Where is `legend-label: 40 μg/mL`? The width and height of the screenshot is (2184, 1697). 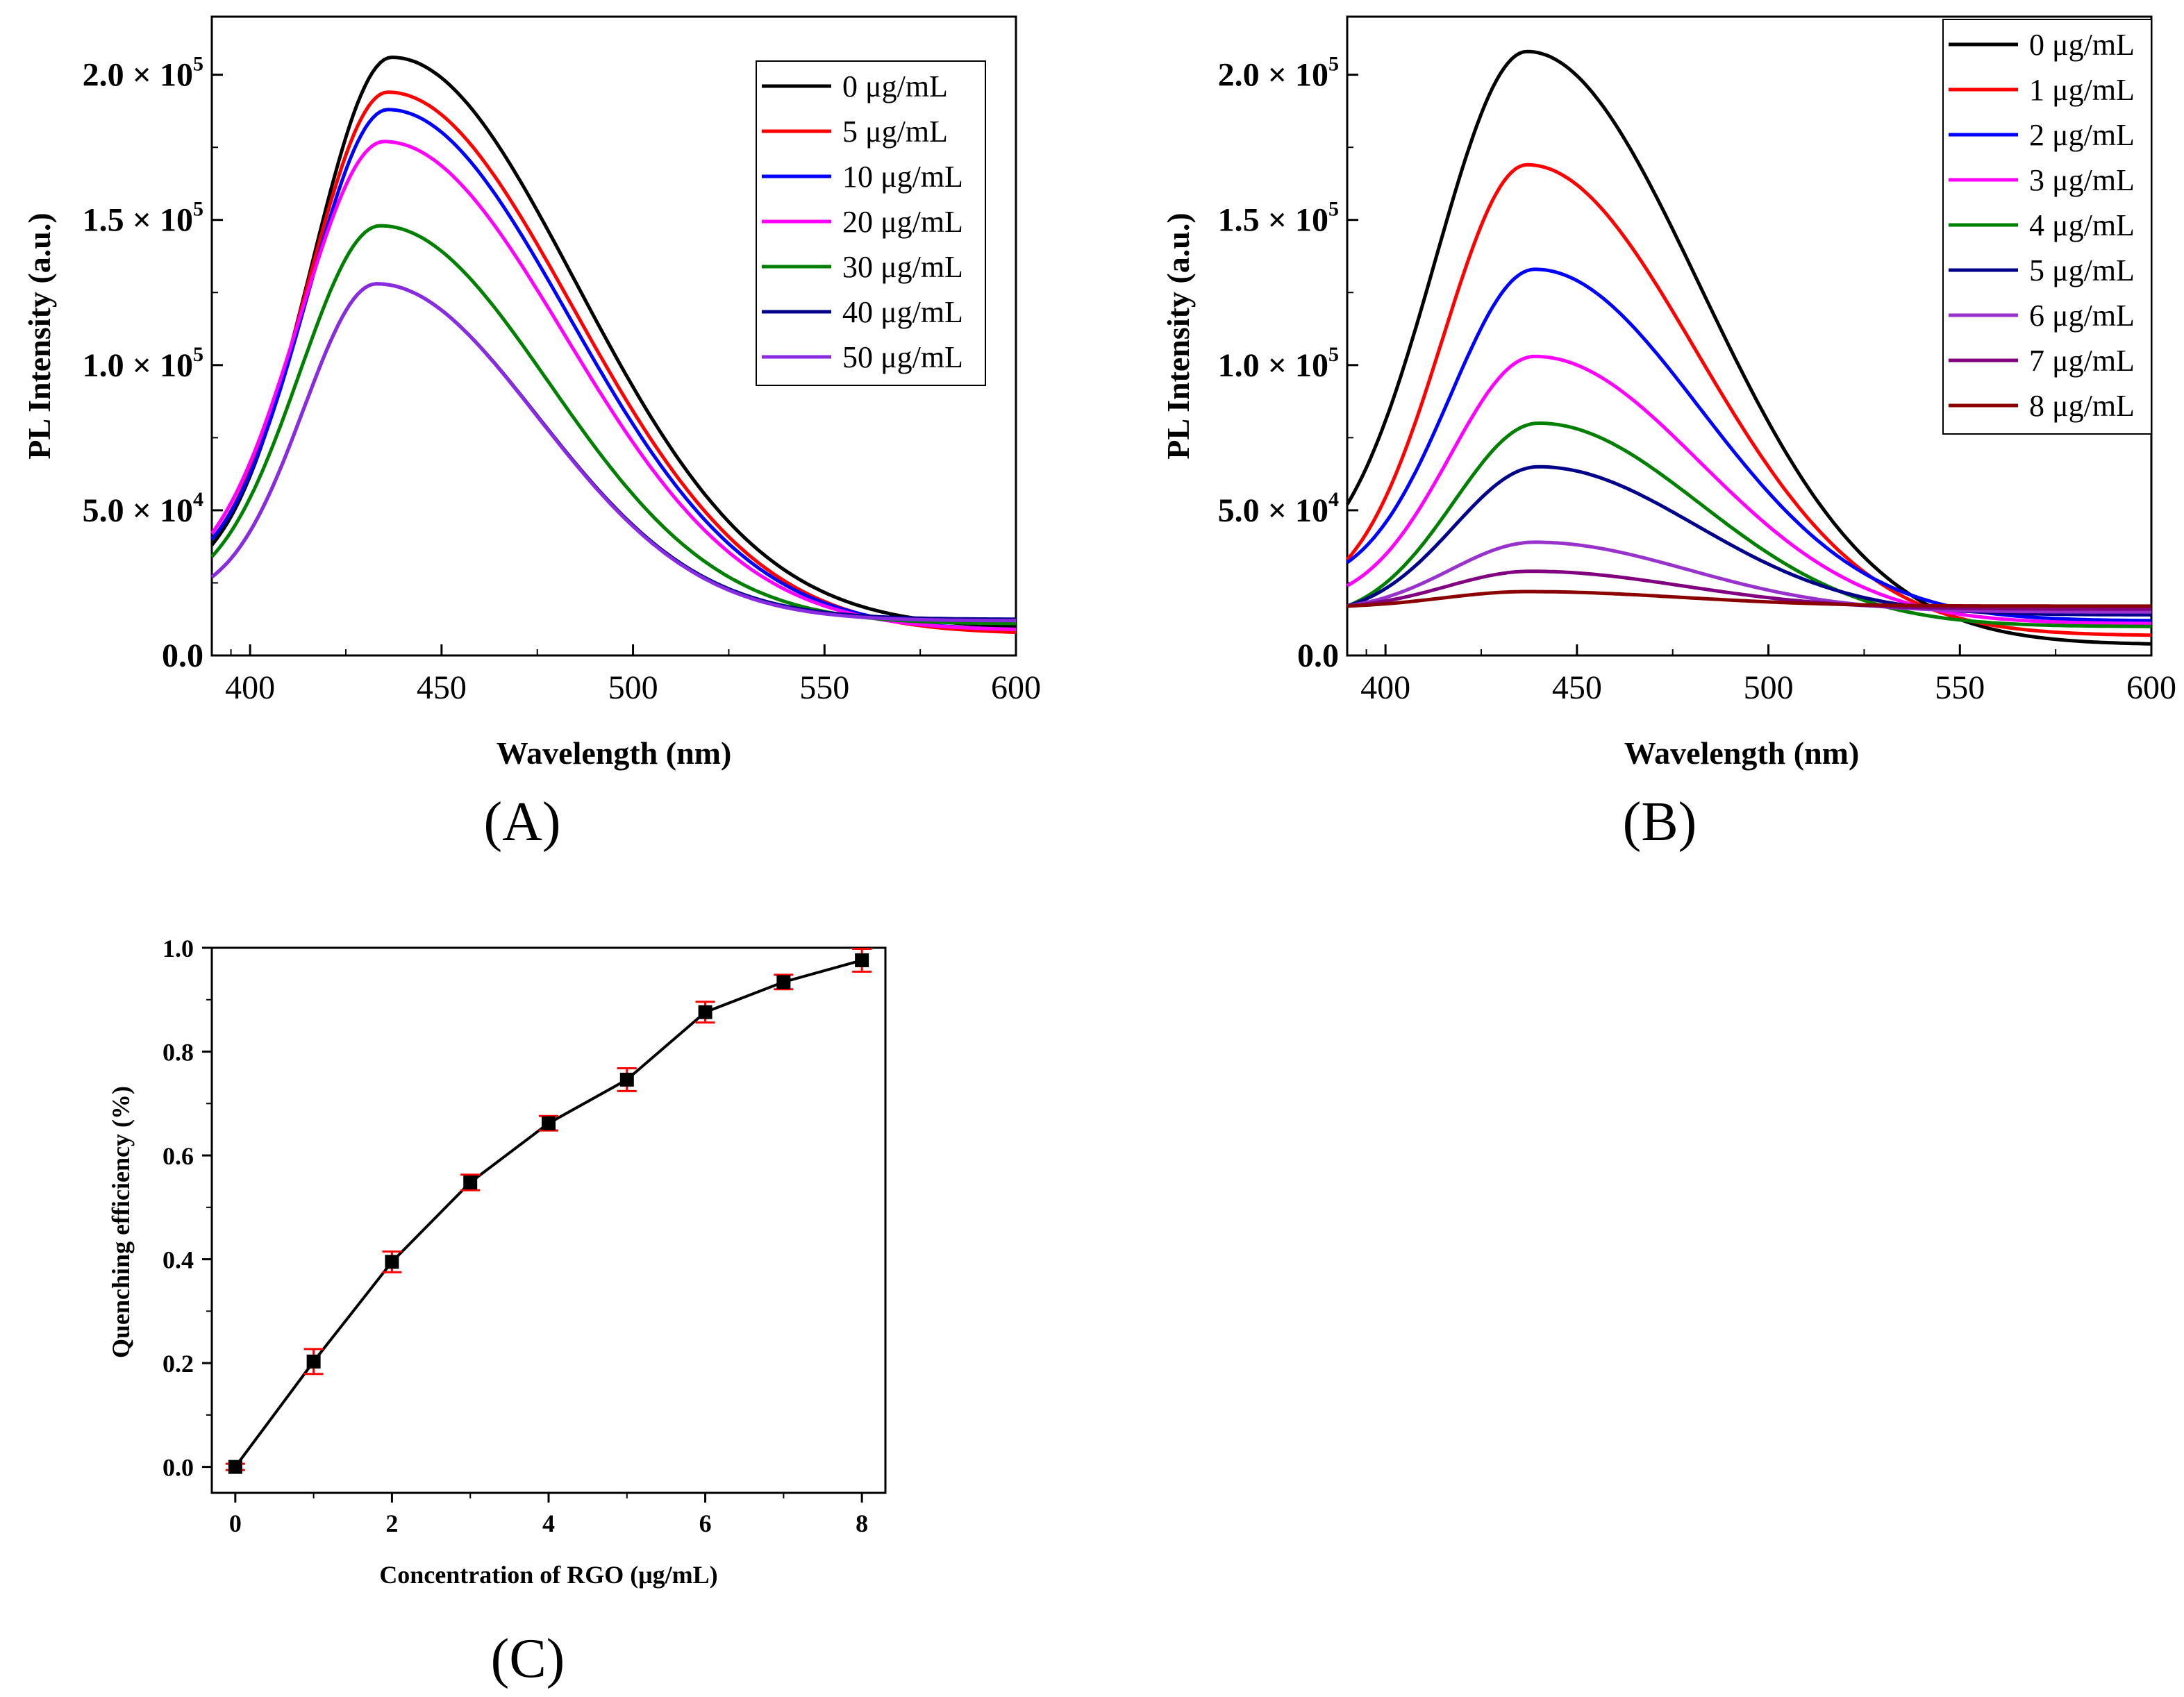 legend-label: 40 μg/mL is located at coordinates (902, 312).